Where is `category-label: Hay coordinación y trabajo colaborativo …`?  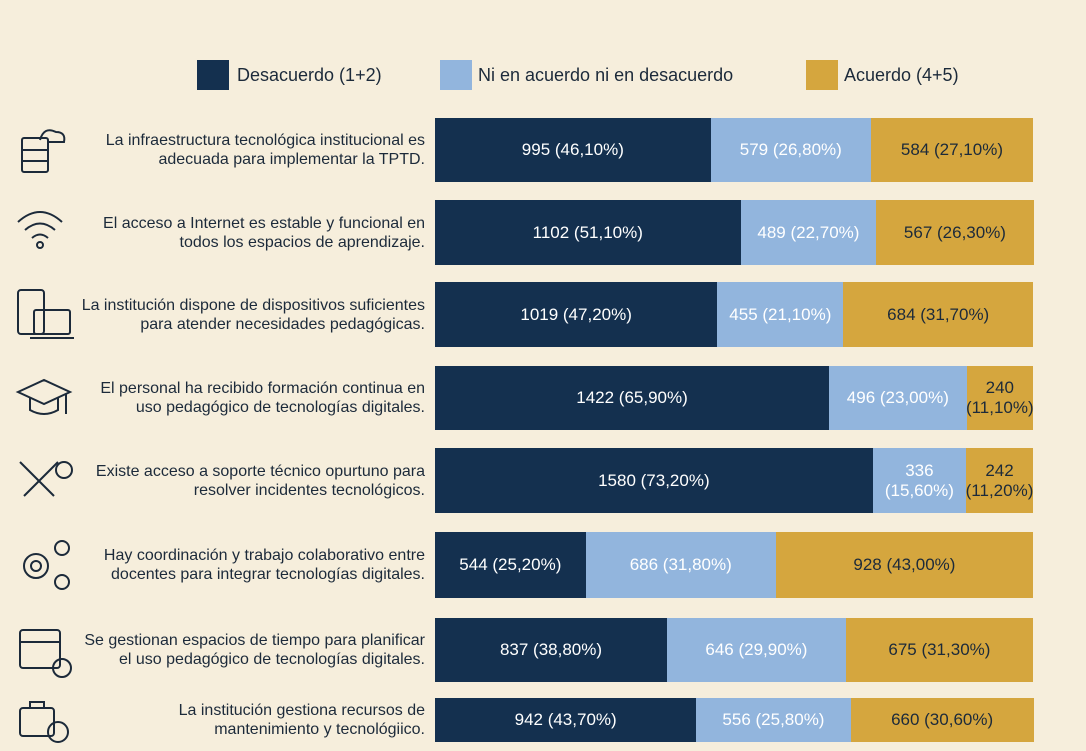
category-label: Hay coordinación y trabajo colaborativo … is located at coordinates (264, 565).